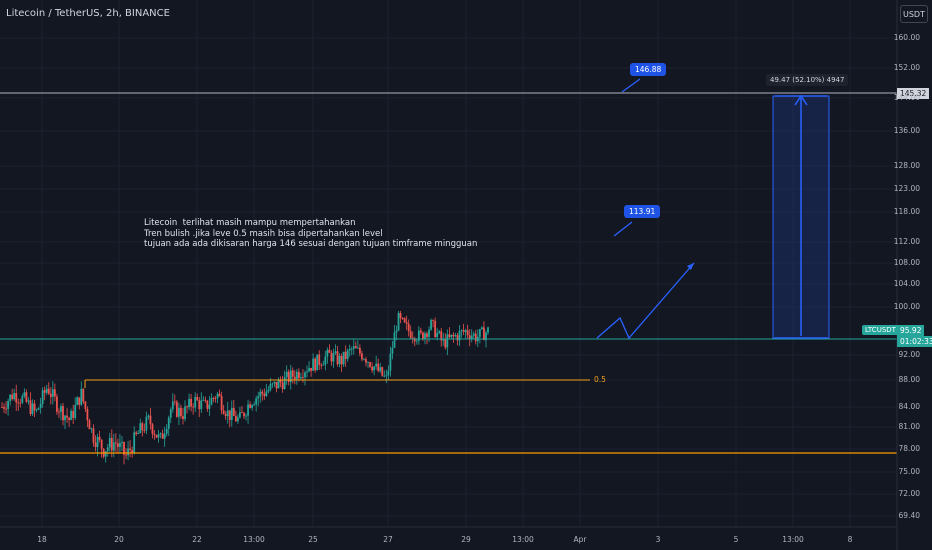 Image resolution: width=932 pixels, height=550 pixels. Describe the element at coordinates (197, 539) in the screenshot. I see `time-axis-tick: 22` at that location.